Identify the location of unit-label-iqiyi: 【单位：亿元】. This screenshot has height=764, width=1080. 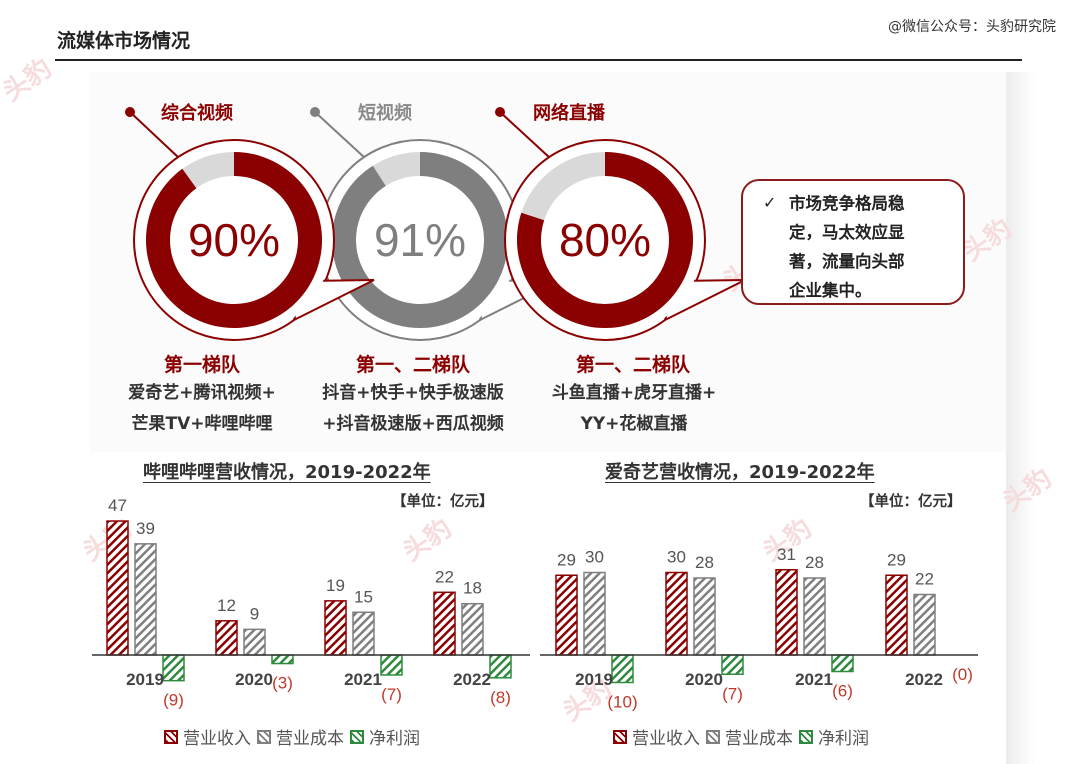
(911, 502).